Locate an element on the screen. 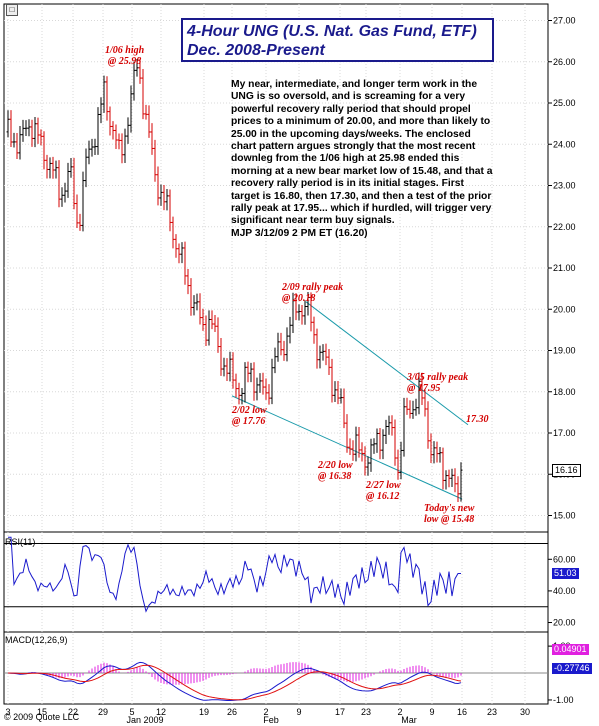 The image size is (599, 726). y-tick-label: 27.00 is located at coordinates (564, 21).